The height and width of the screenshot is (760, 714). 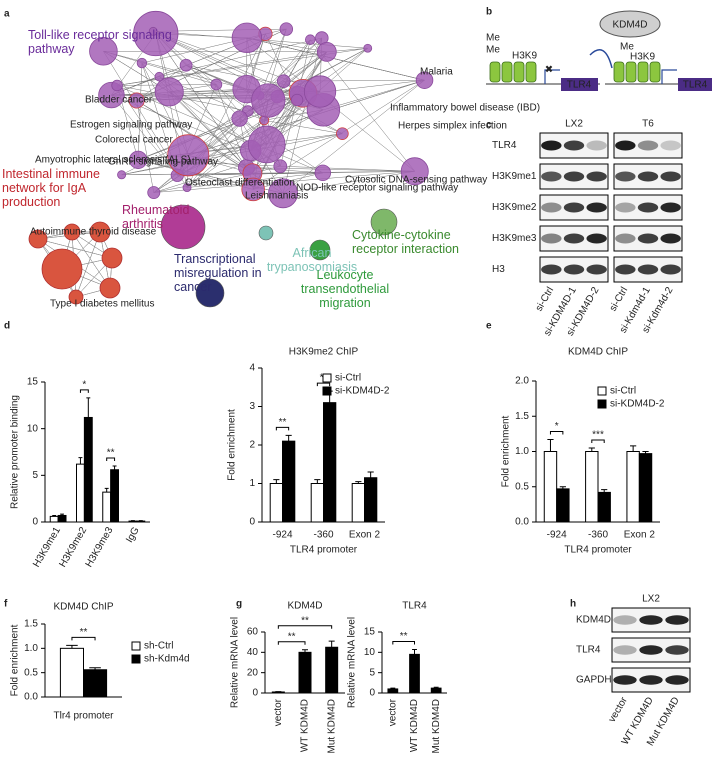 I want to click on network-minor-label: Autoimmune thyroid disease, so click(x=93, y=232).